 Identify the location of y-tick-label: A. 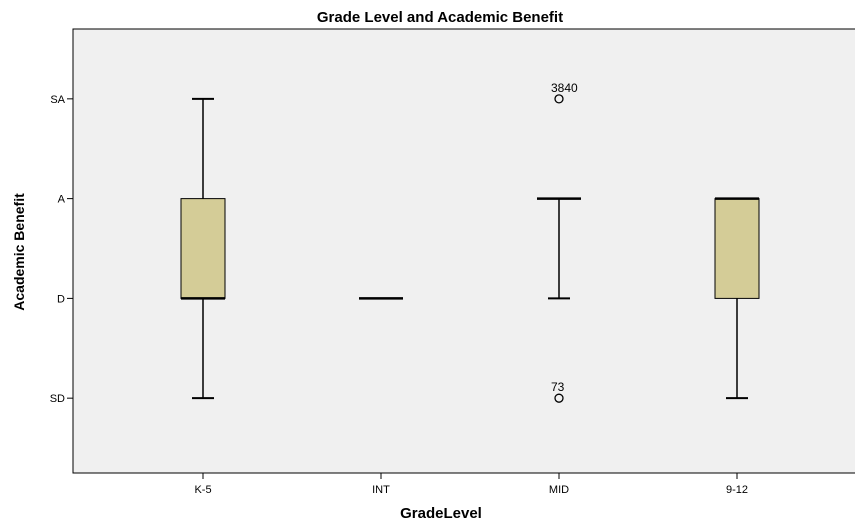
(62, 200).